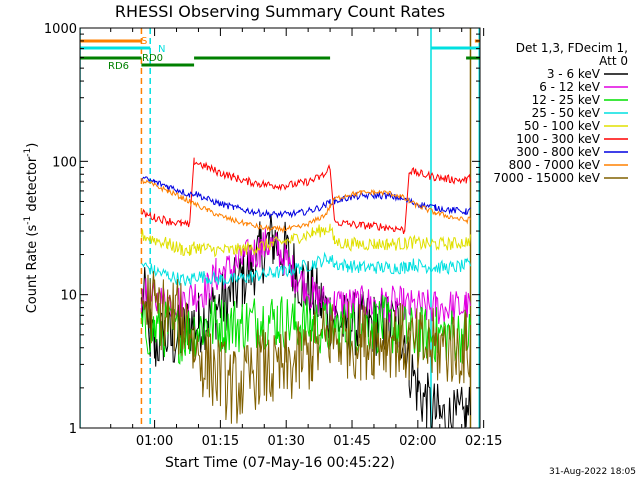  Describe the element at coordinates (562, 126) in the screenshot. I see `legend-label-4: 50 - 100 keV` at that location.